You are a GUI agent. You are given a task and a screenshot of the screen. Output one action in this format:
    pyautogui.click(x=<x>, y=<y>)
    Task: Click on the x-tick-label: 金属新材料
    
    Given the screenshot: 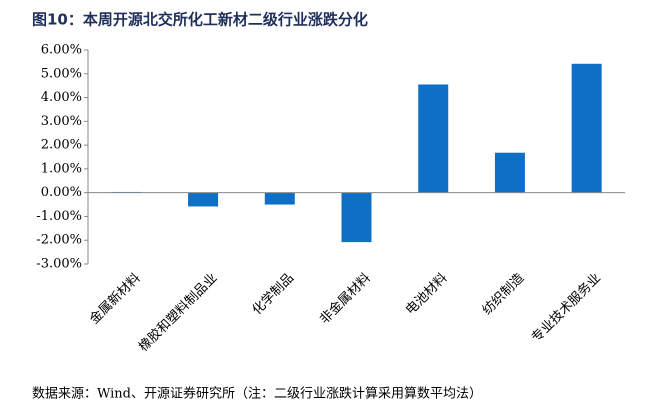 What is the action you would take?
    pyautogui.click(x=114, y=298)
    